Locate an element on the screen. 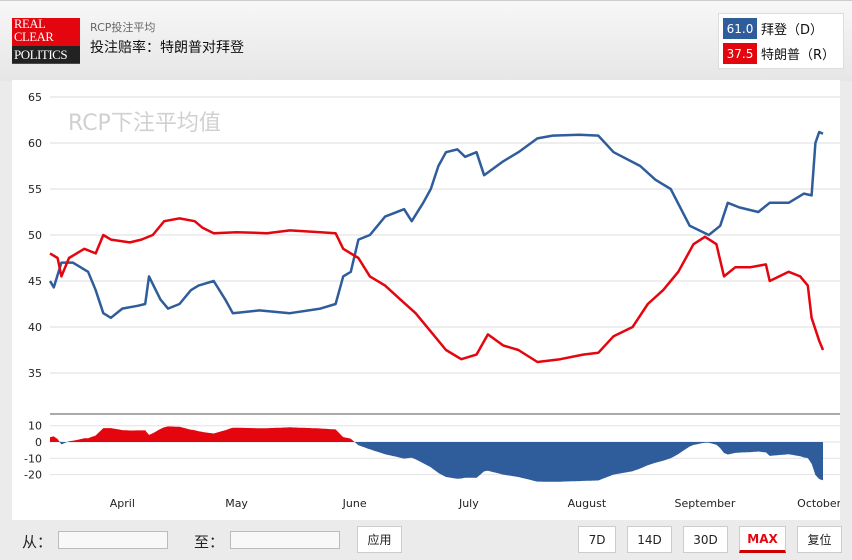  spread-tick-label: -10 is located at coordinates (33, 458).